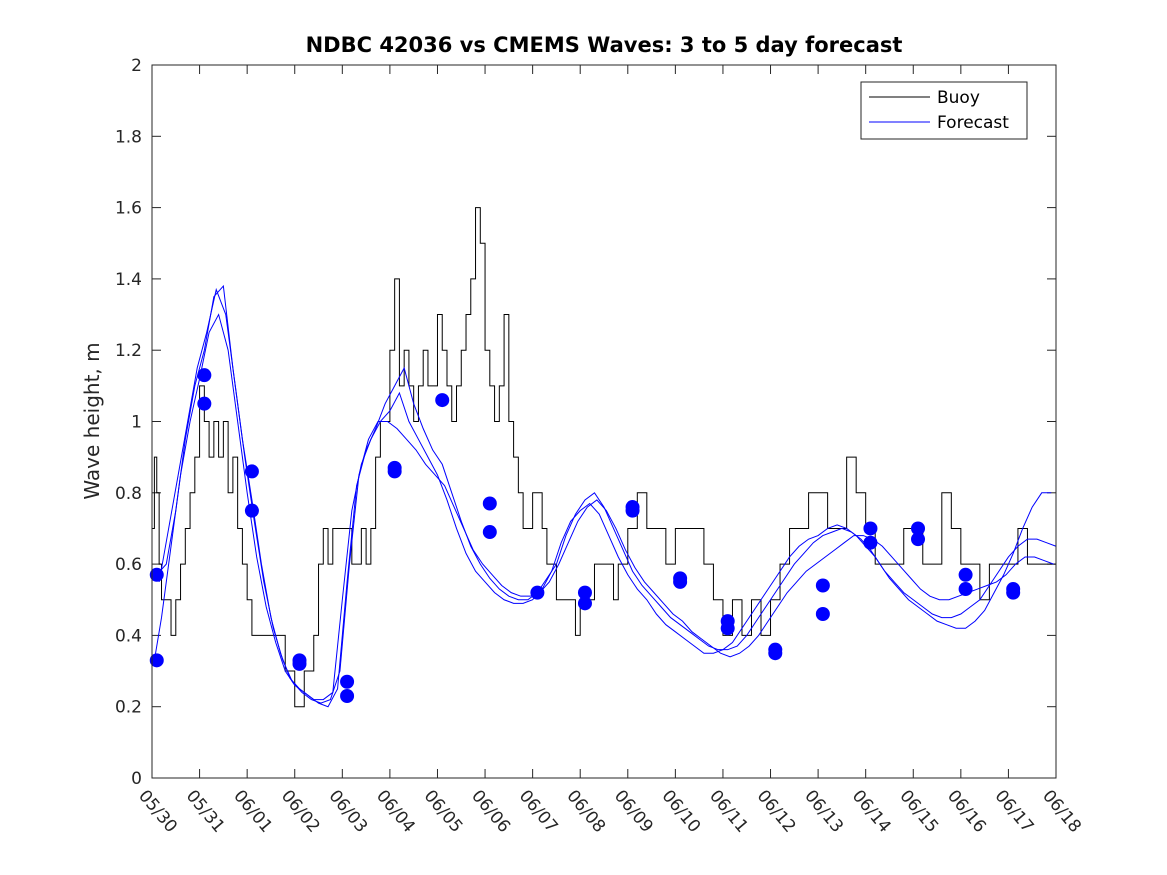  What do you see at coordinates (92, 420) in the screenshot?
I see `y-axis-title: Wave height, m` at bounding box center [92, 420].